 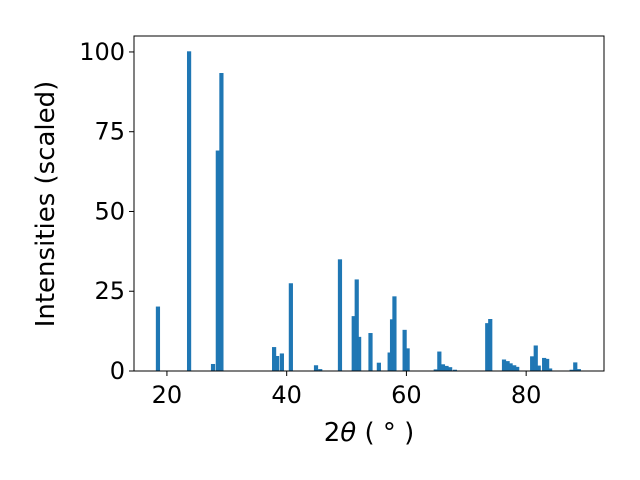 I want to click on x-ticks: 20 40 60 80, so click(x=347, y=390).